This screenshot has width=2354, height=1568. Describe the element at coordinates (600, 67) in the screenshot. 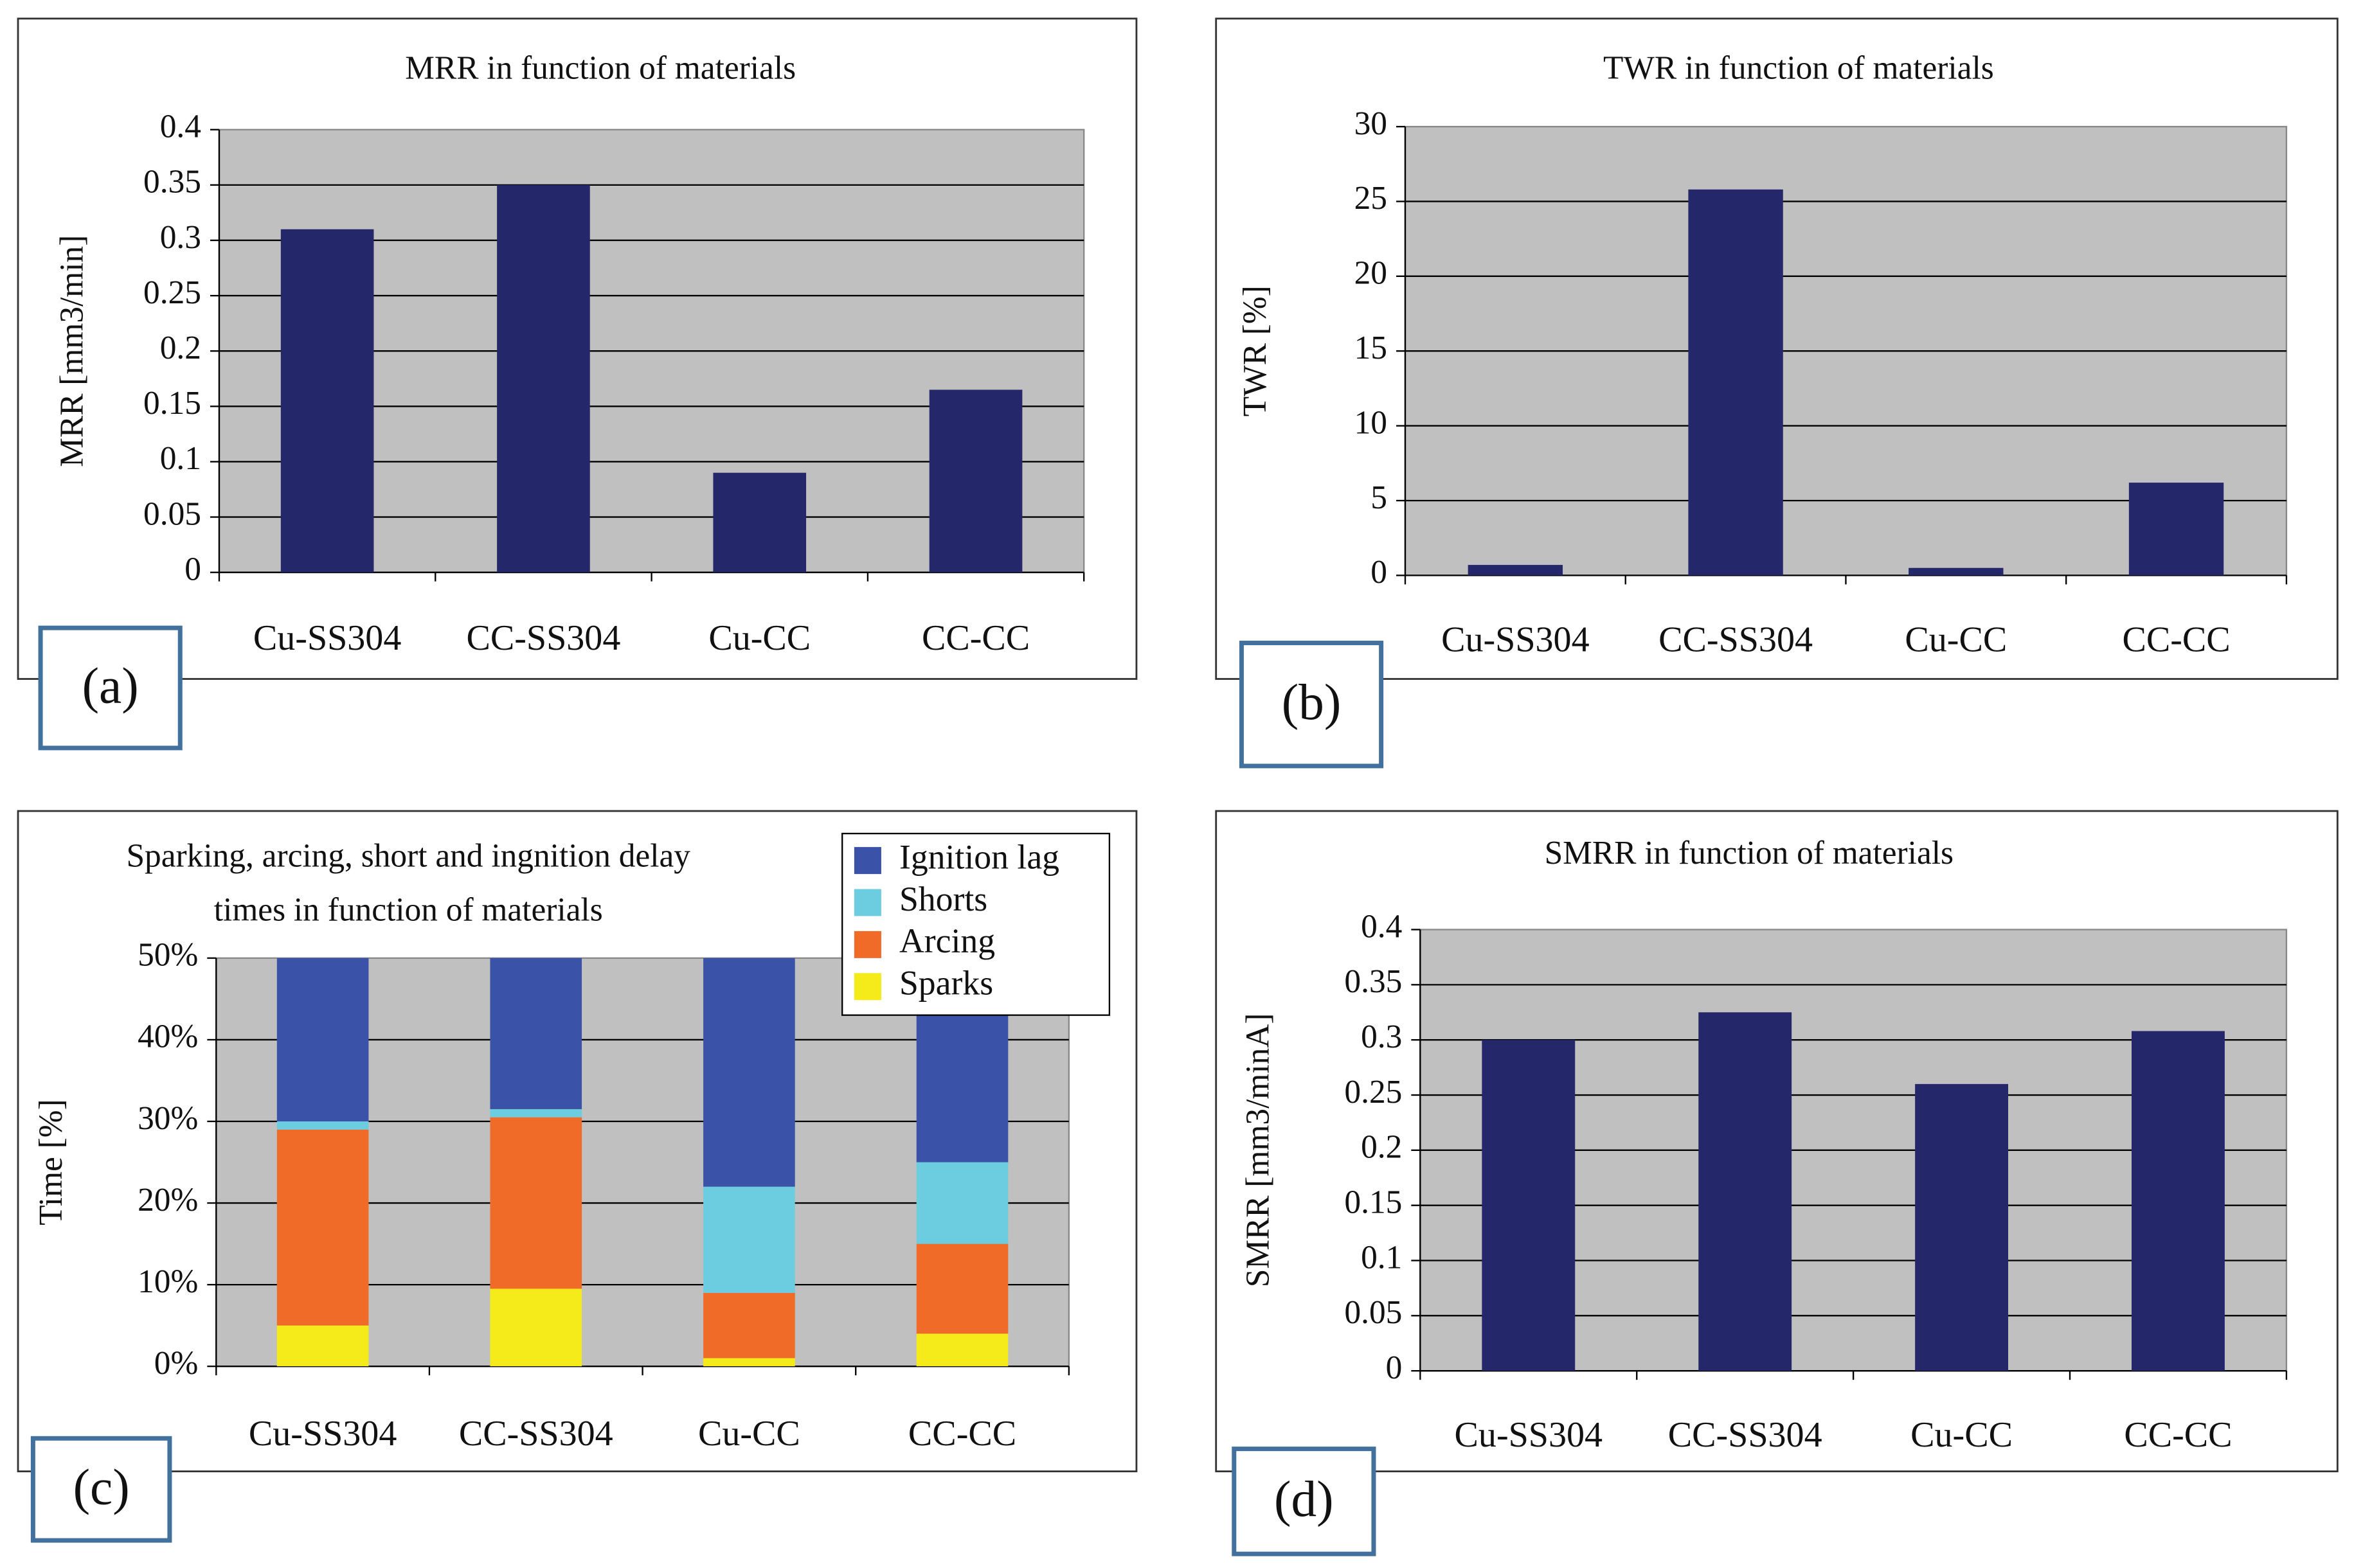

I see `chart-title: MRR in function of materials` at that location.